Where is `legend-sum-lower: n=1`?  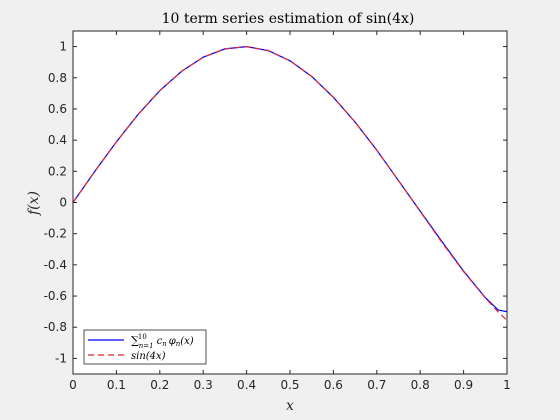
legend-sum-lower: n=1 is located at coordinates (146, 346).